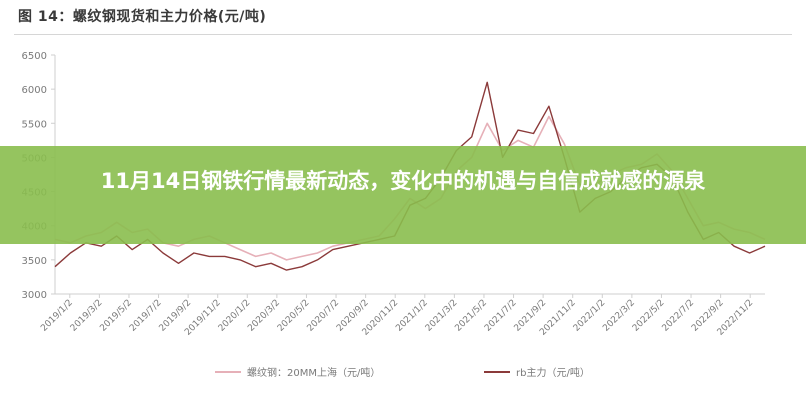 The width and height of the screenshot is (806, 400). I want to click on headline-text: 11月14日钢铁行情最新动态，变化中的机遇与自信成就感的源泉, so click(403, 181).